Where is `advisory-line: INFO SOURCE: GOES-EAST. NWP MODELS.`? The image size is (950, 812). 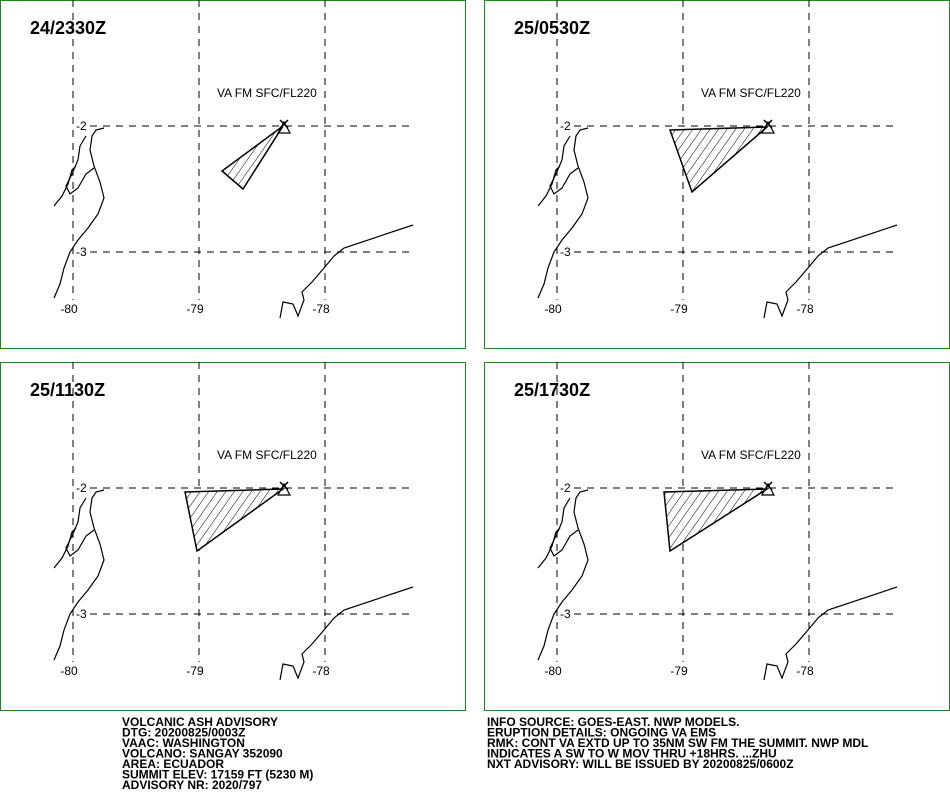
advisory-line: INFO SOURCE: GOES-EAST. NWP MODELS. is located at coordinates (613, 722).